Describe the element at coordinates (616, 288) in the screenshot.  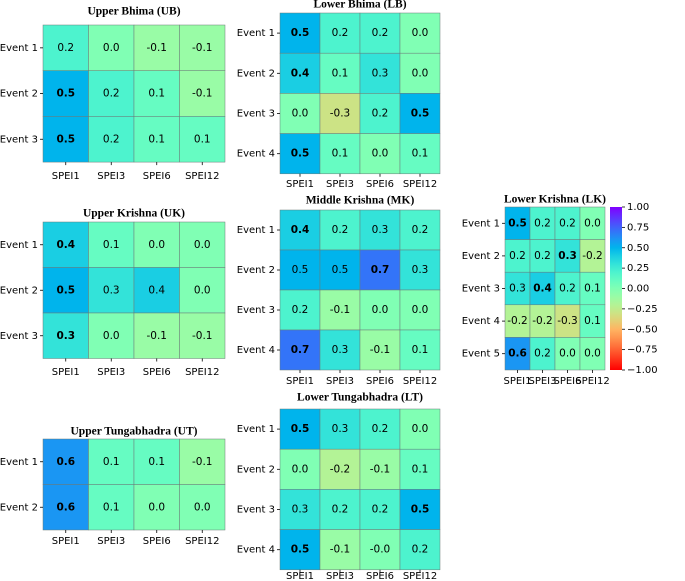
I see `colorbar` at that location.